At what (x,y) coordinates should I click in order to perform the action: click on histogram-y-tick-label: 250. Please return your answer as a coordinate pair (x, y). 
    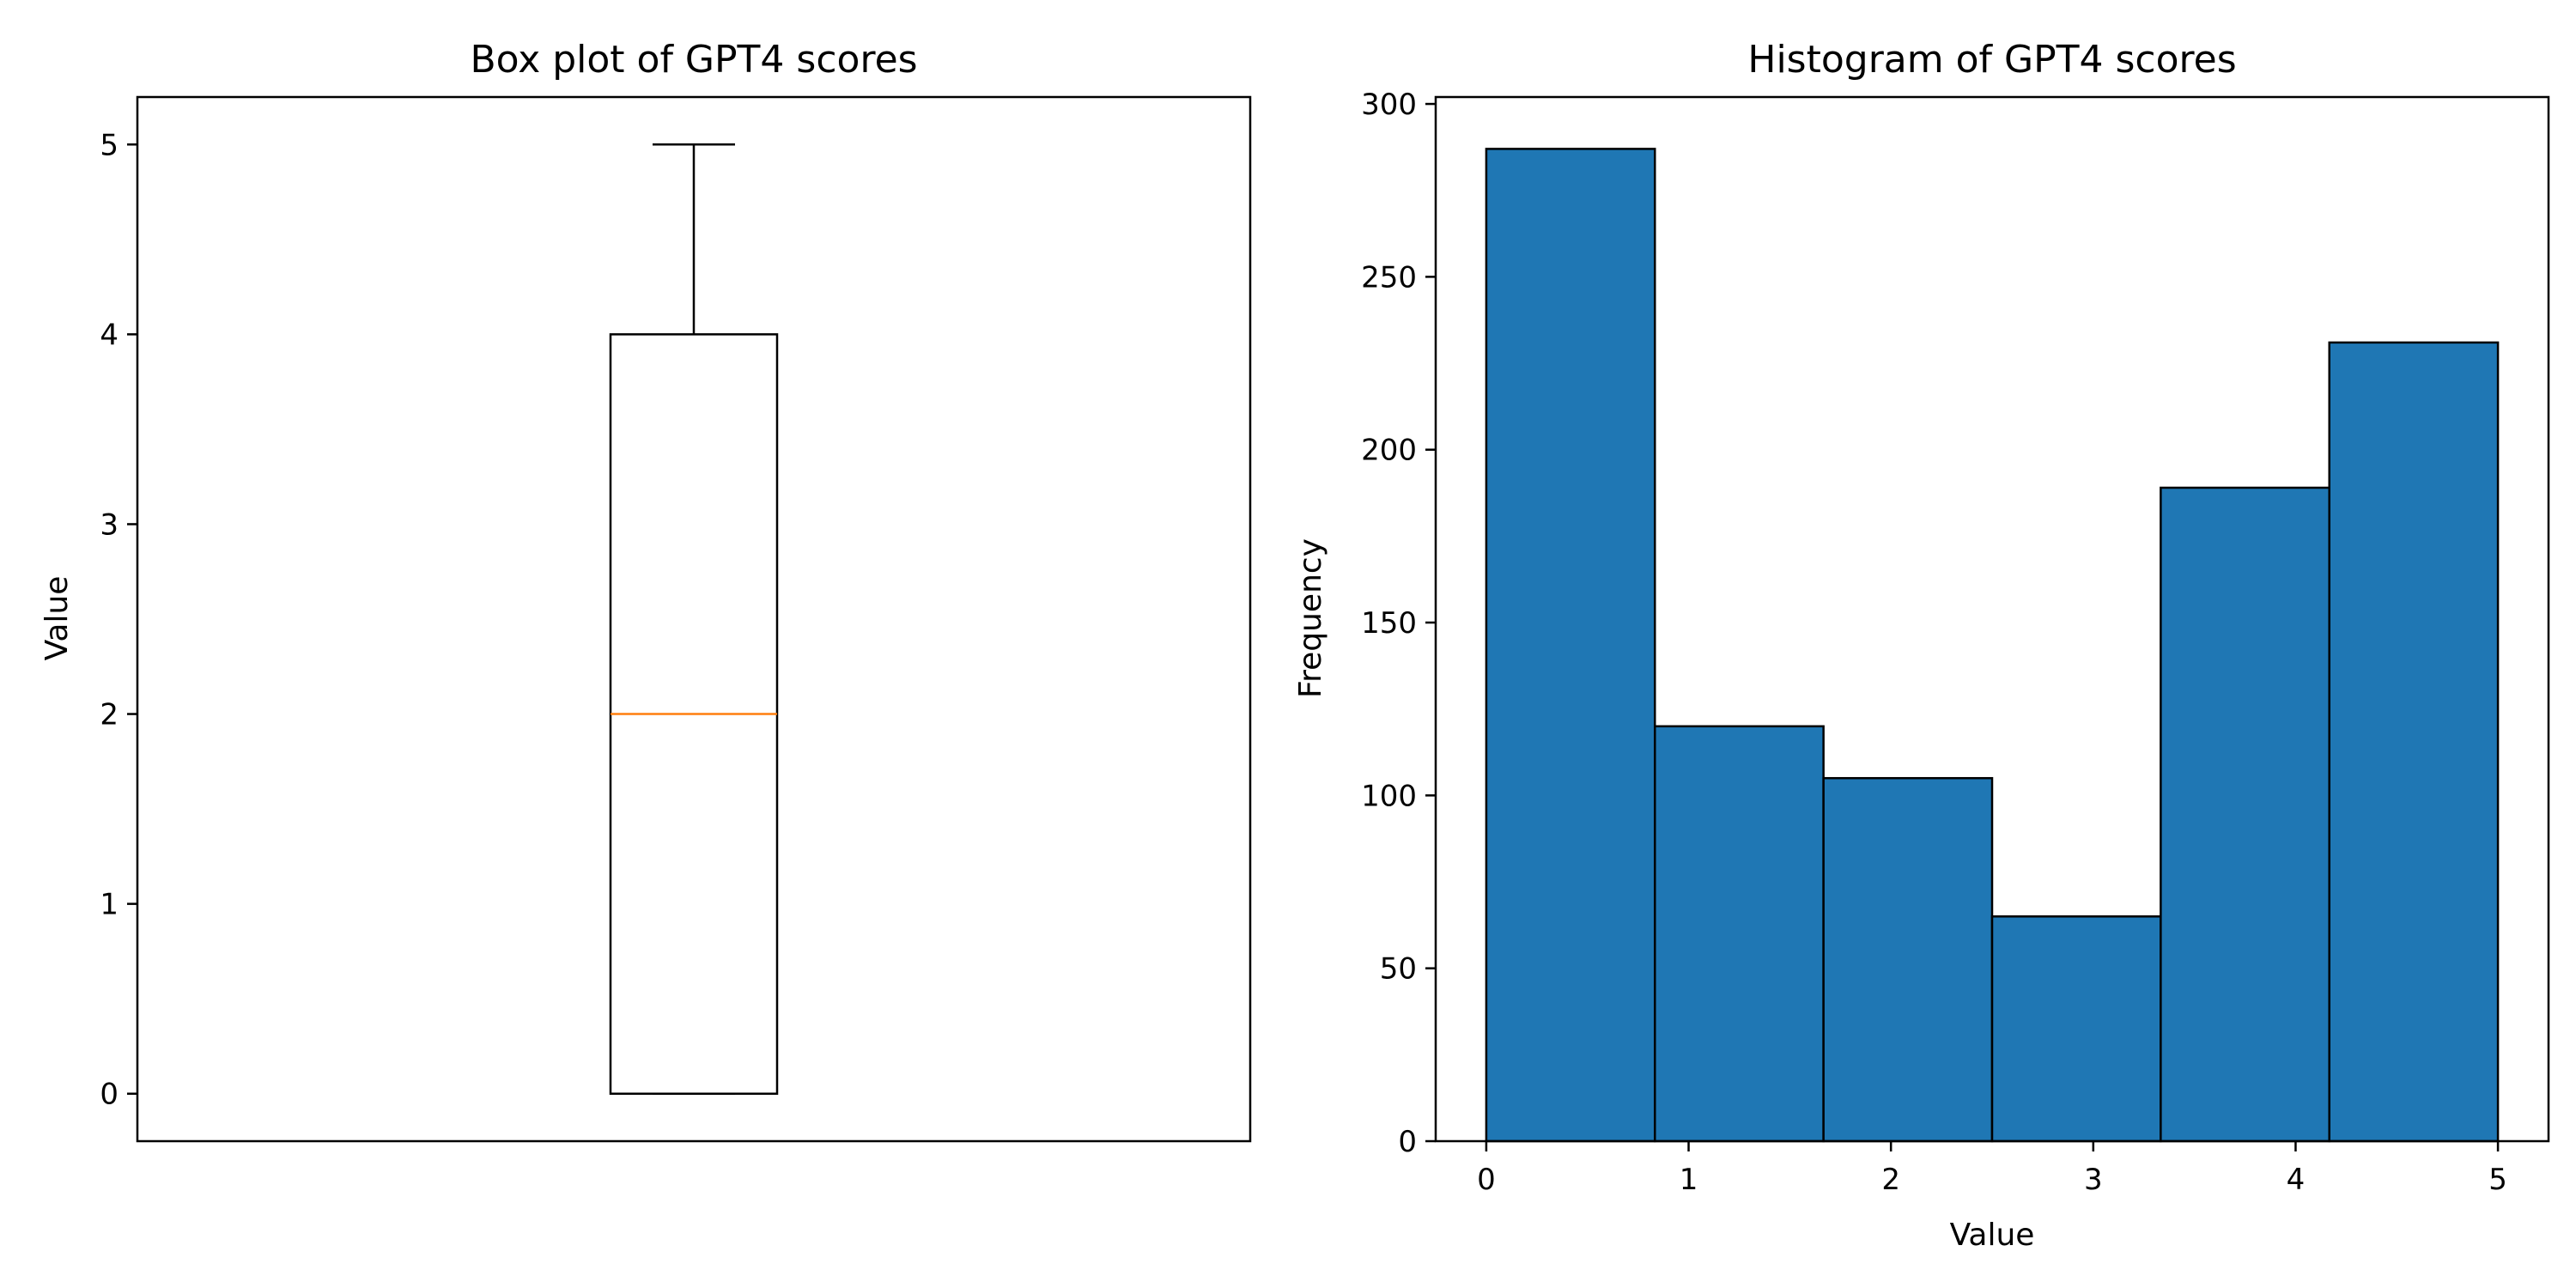
    Looking at the image, I should click on (1389, 278).